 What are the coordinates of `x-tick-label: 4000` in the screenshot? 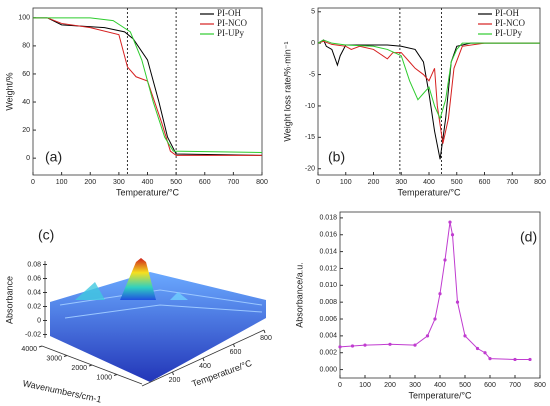 It's located at (29, 349).